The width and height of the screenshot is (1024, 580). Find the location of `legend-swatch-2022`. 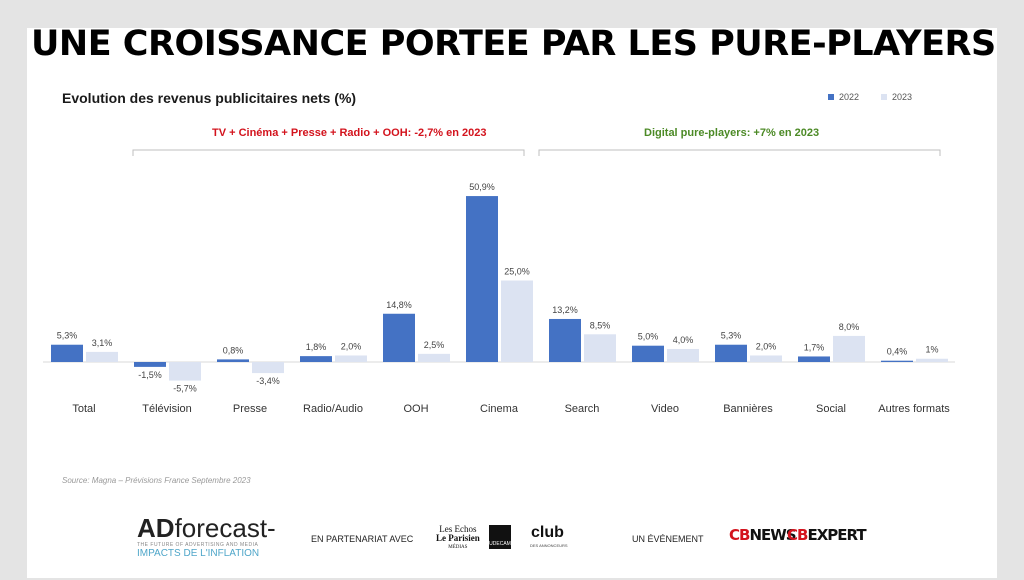

legend-swatch-2022 is located at coordinates (831, 97).